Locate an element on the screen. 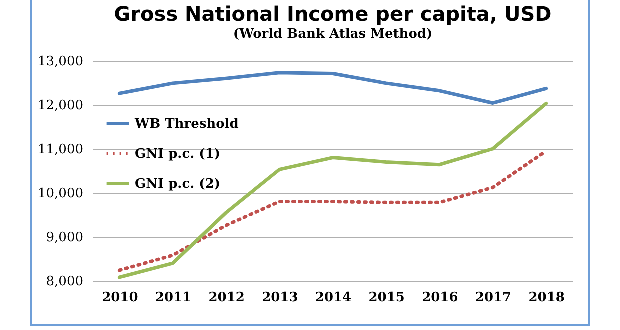 The height and width of the screenshot is (330, 620). chart-subtitle: (World Bank Atlas Method) is located at coordinates (333, 34).